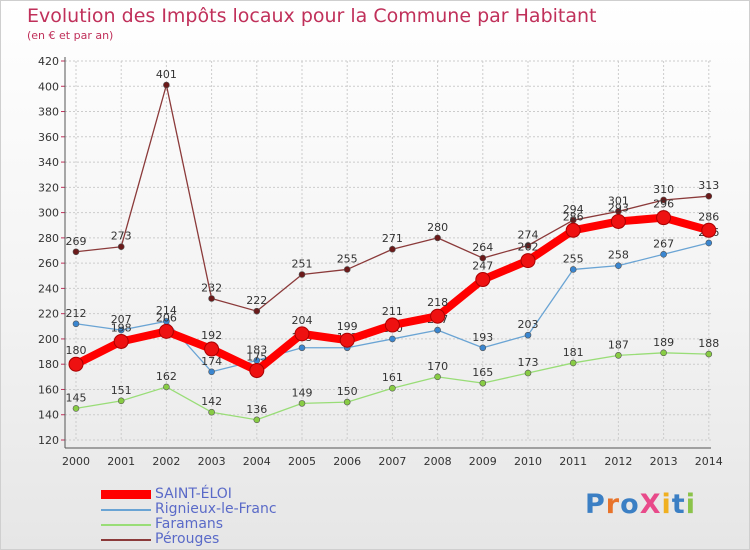  Describe the element at coordinates (76, 350) in the screenshot. I see `data-label: 180` at that location.